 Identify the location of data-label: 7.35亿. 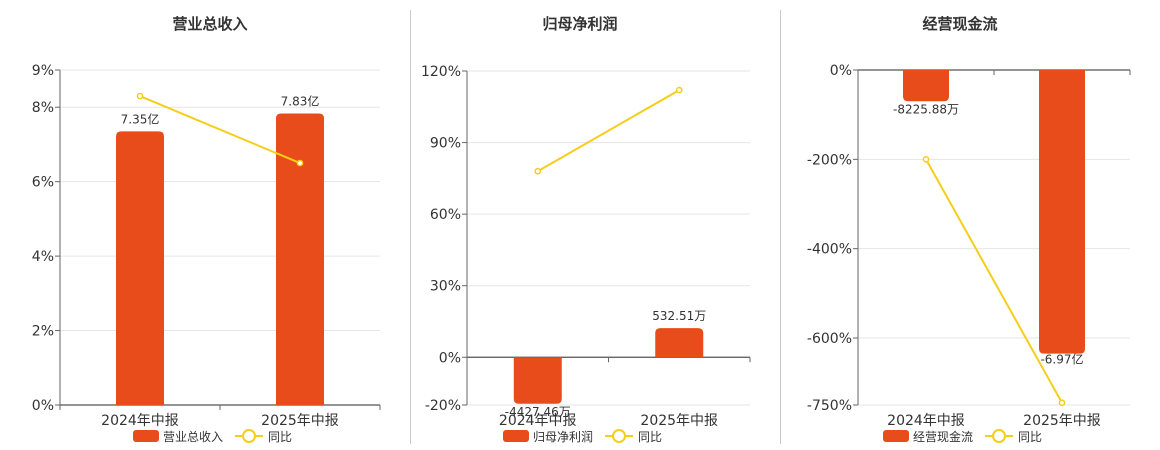
(140, 118).